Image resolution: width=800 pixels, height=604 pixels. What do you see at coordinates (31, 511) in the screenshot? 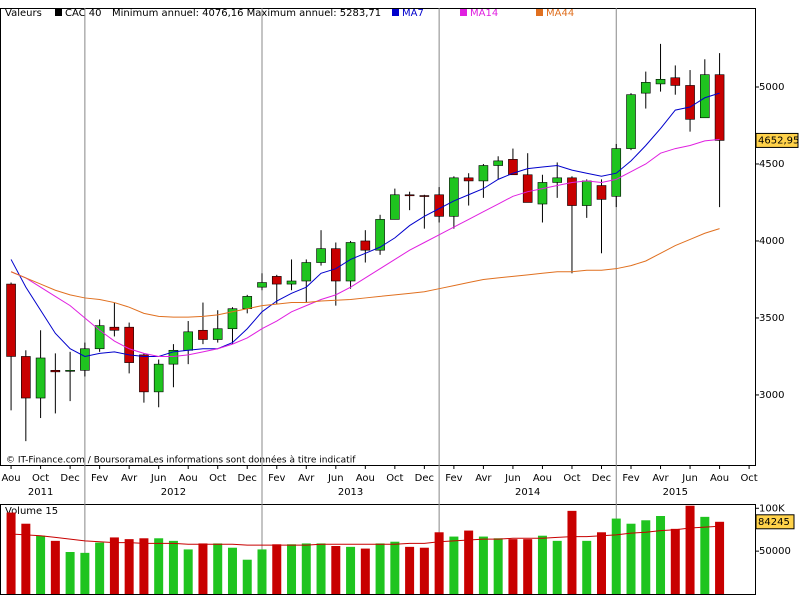
I see `volume-label: Volume 15` at bounding box center [31, 511].